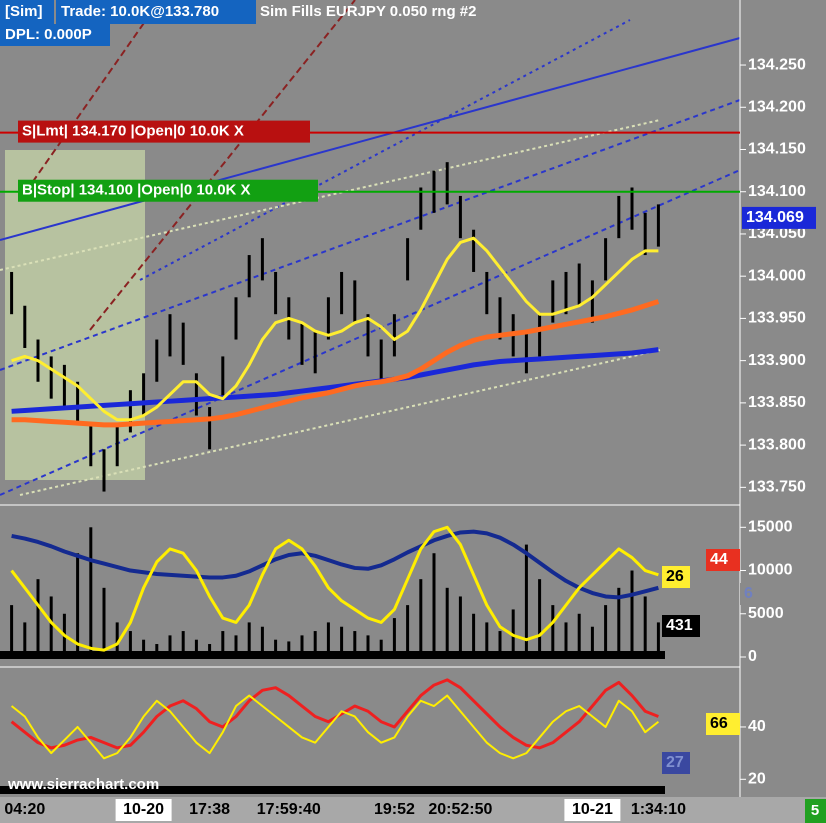  I want to click on status-strip, so click(332, 790).